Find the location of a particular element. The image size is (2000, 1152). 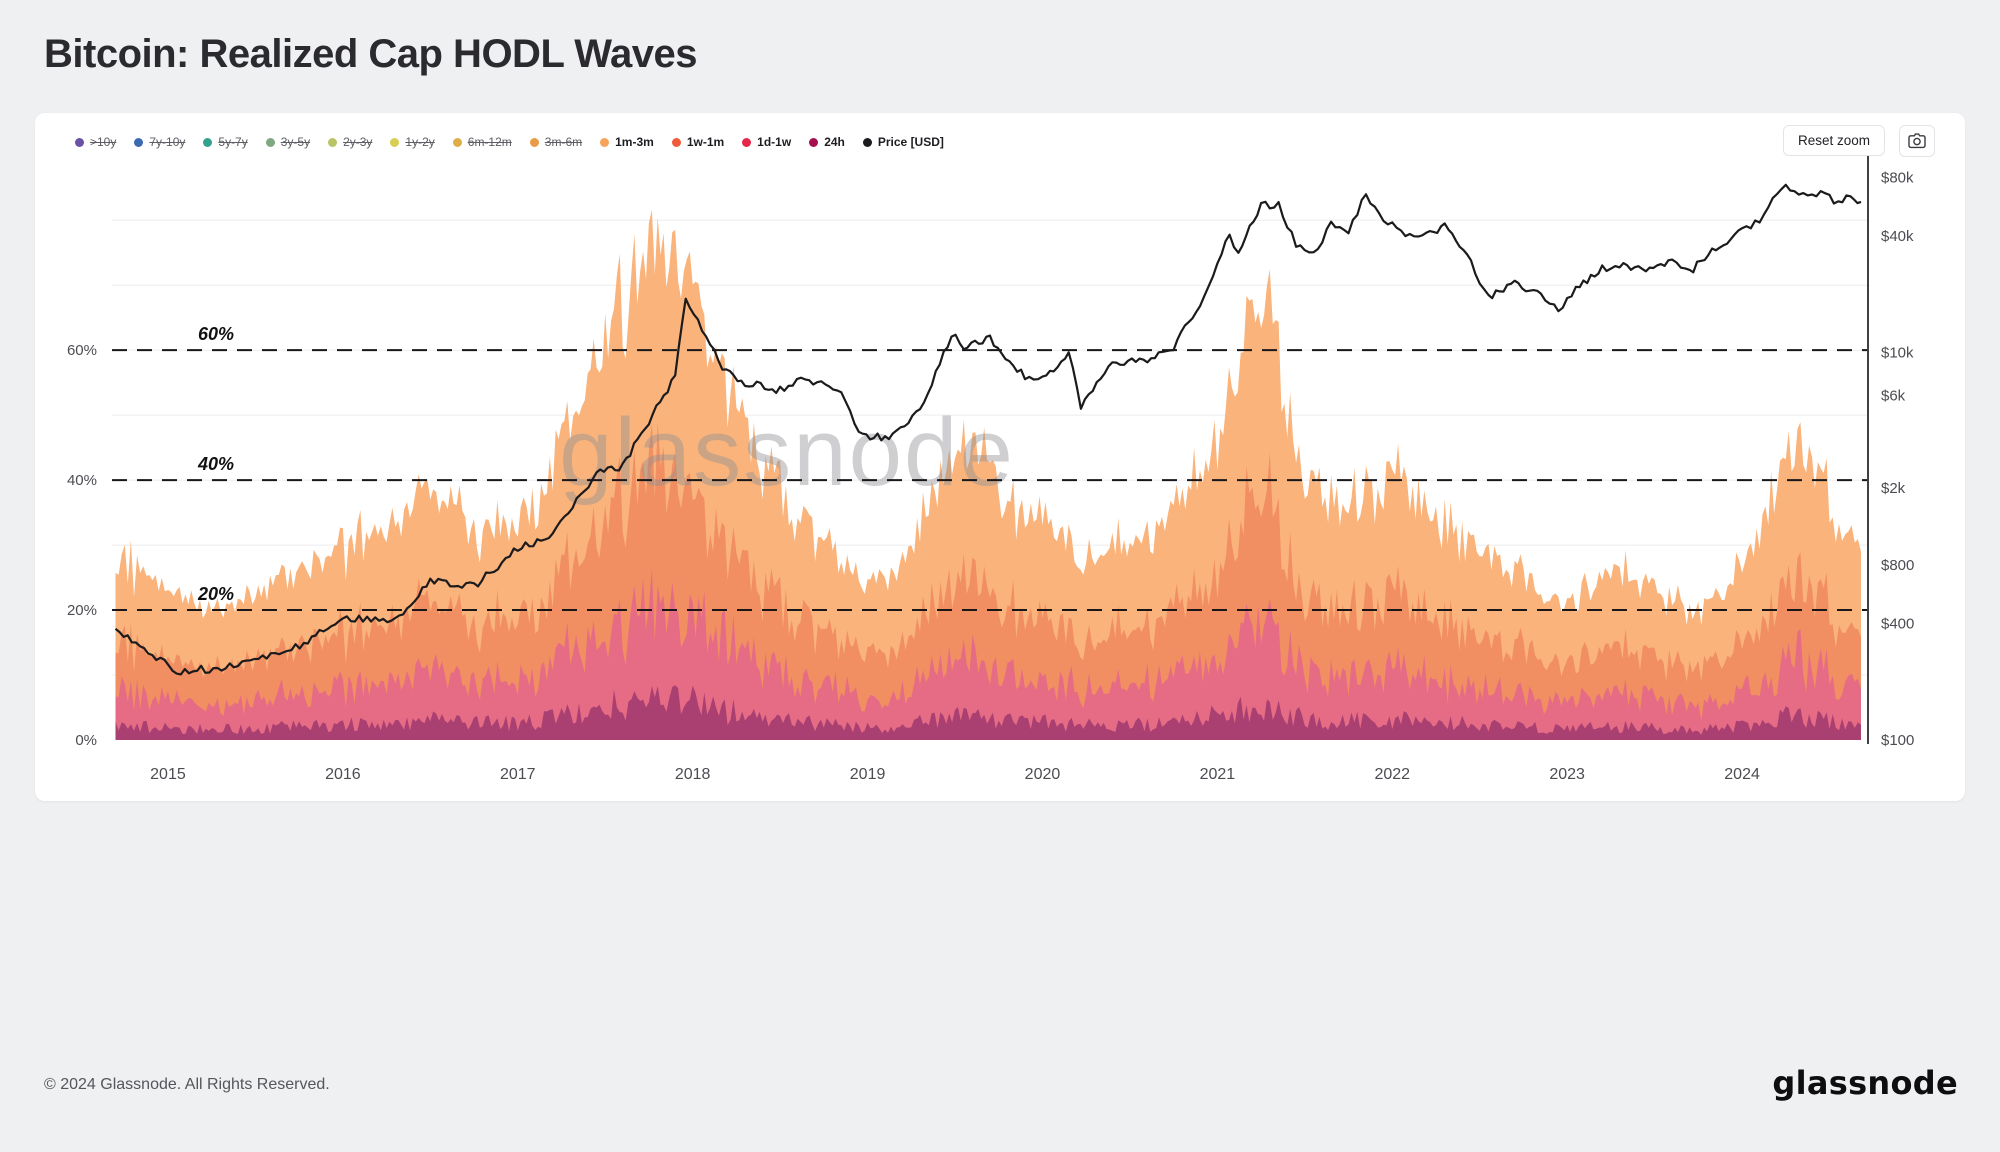

area-1d-1w is located at coordinates (988, 654).